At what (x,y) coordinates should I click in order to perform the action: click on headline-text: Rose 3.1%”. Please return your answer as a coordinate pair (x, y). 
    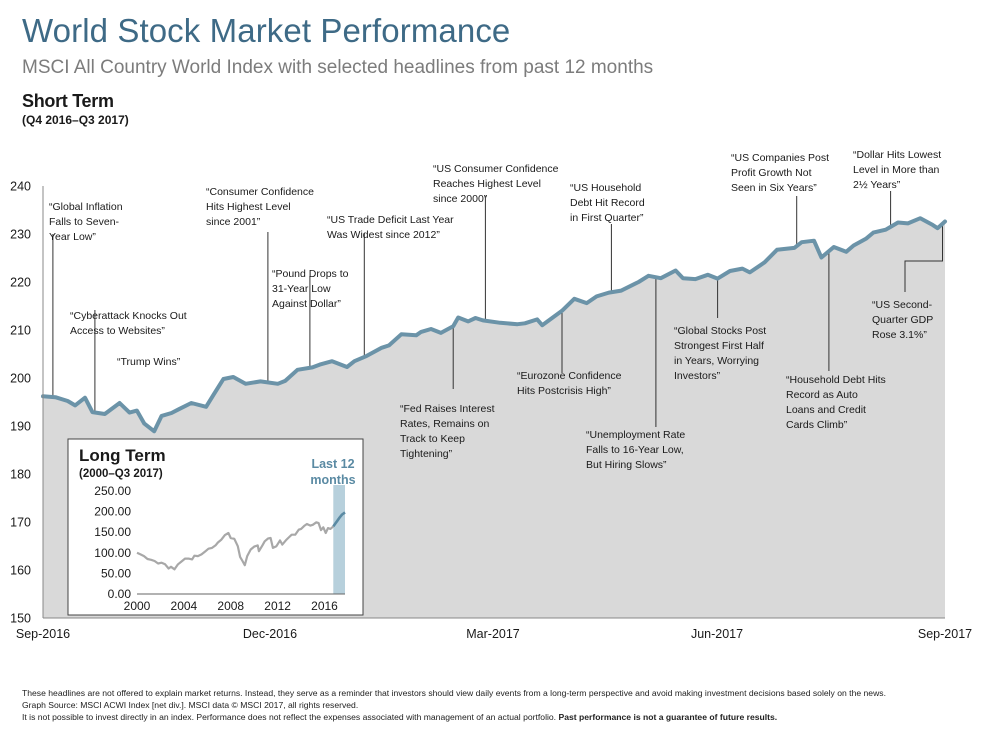
    Looking at the image, I should click on (899, 335).